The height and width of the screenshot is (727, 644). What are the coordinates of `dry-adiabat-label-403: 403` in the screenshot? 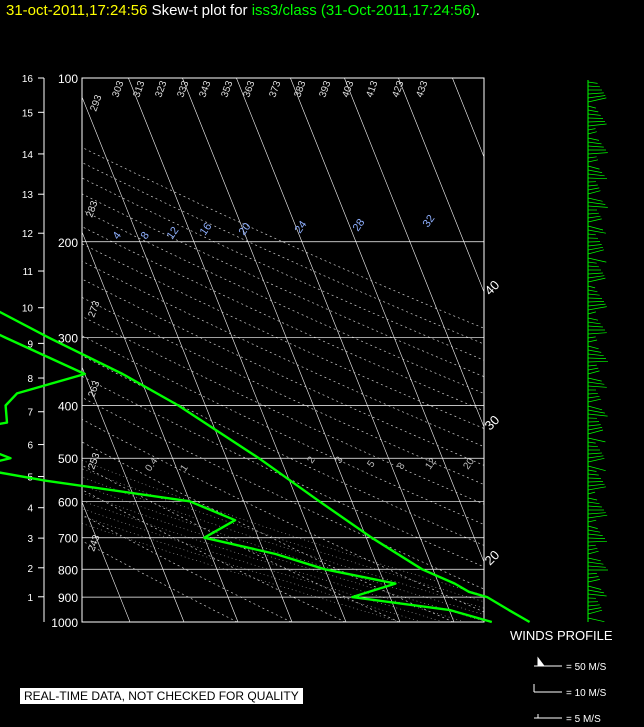 It's located at (348, 89).